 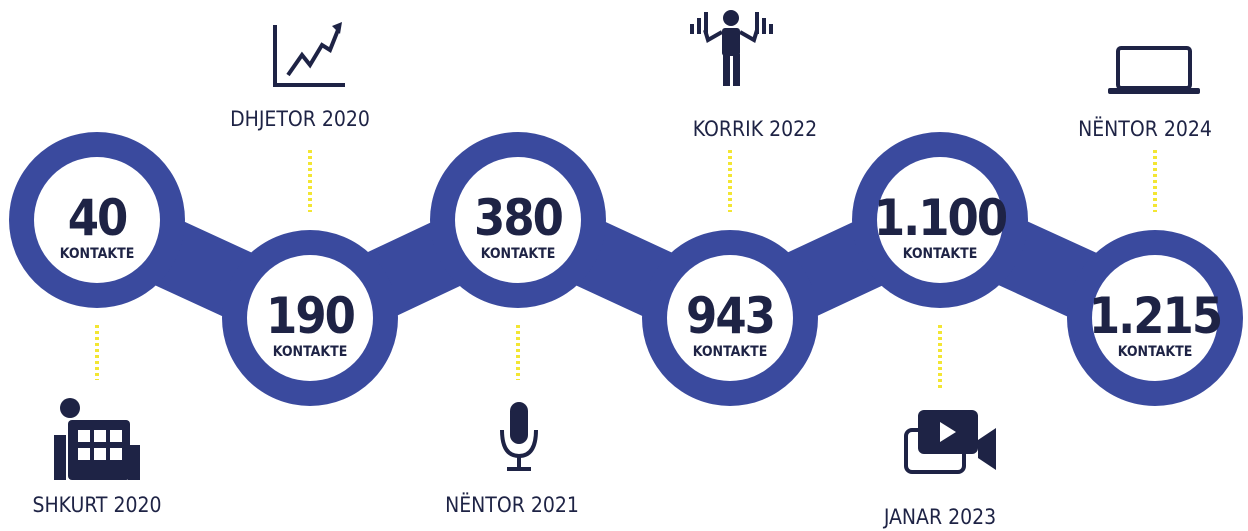 What do you see at coordinates (300, 119) in the screenshot?
I see `date: DHJETOR 2020` at bounding box center [300, 119].